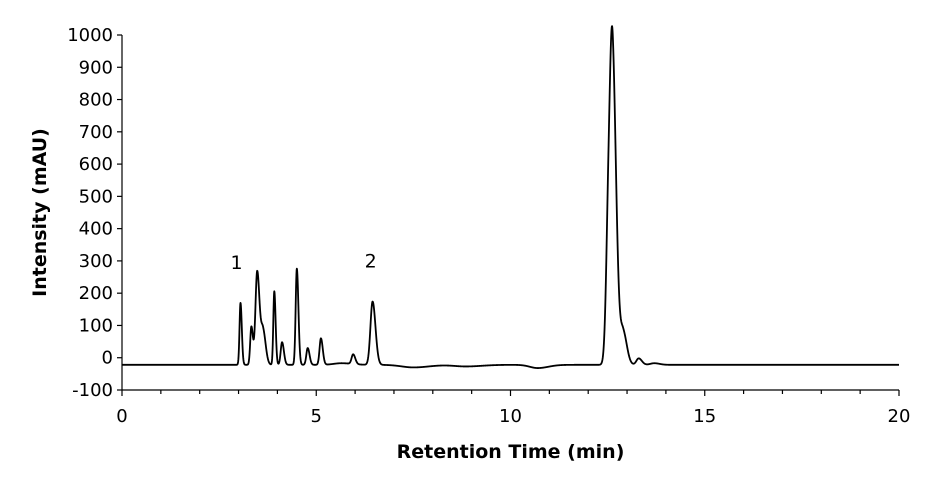 Image resolution: width=950 pixels, height=496 pixels. What do you see at coordinates (96, 229) in the screenshot?
I see `y-tick-label: 400` at bounding box center [96, 229].